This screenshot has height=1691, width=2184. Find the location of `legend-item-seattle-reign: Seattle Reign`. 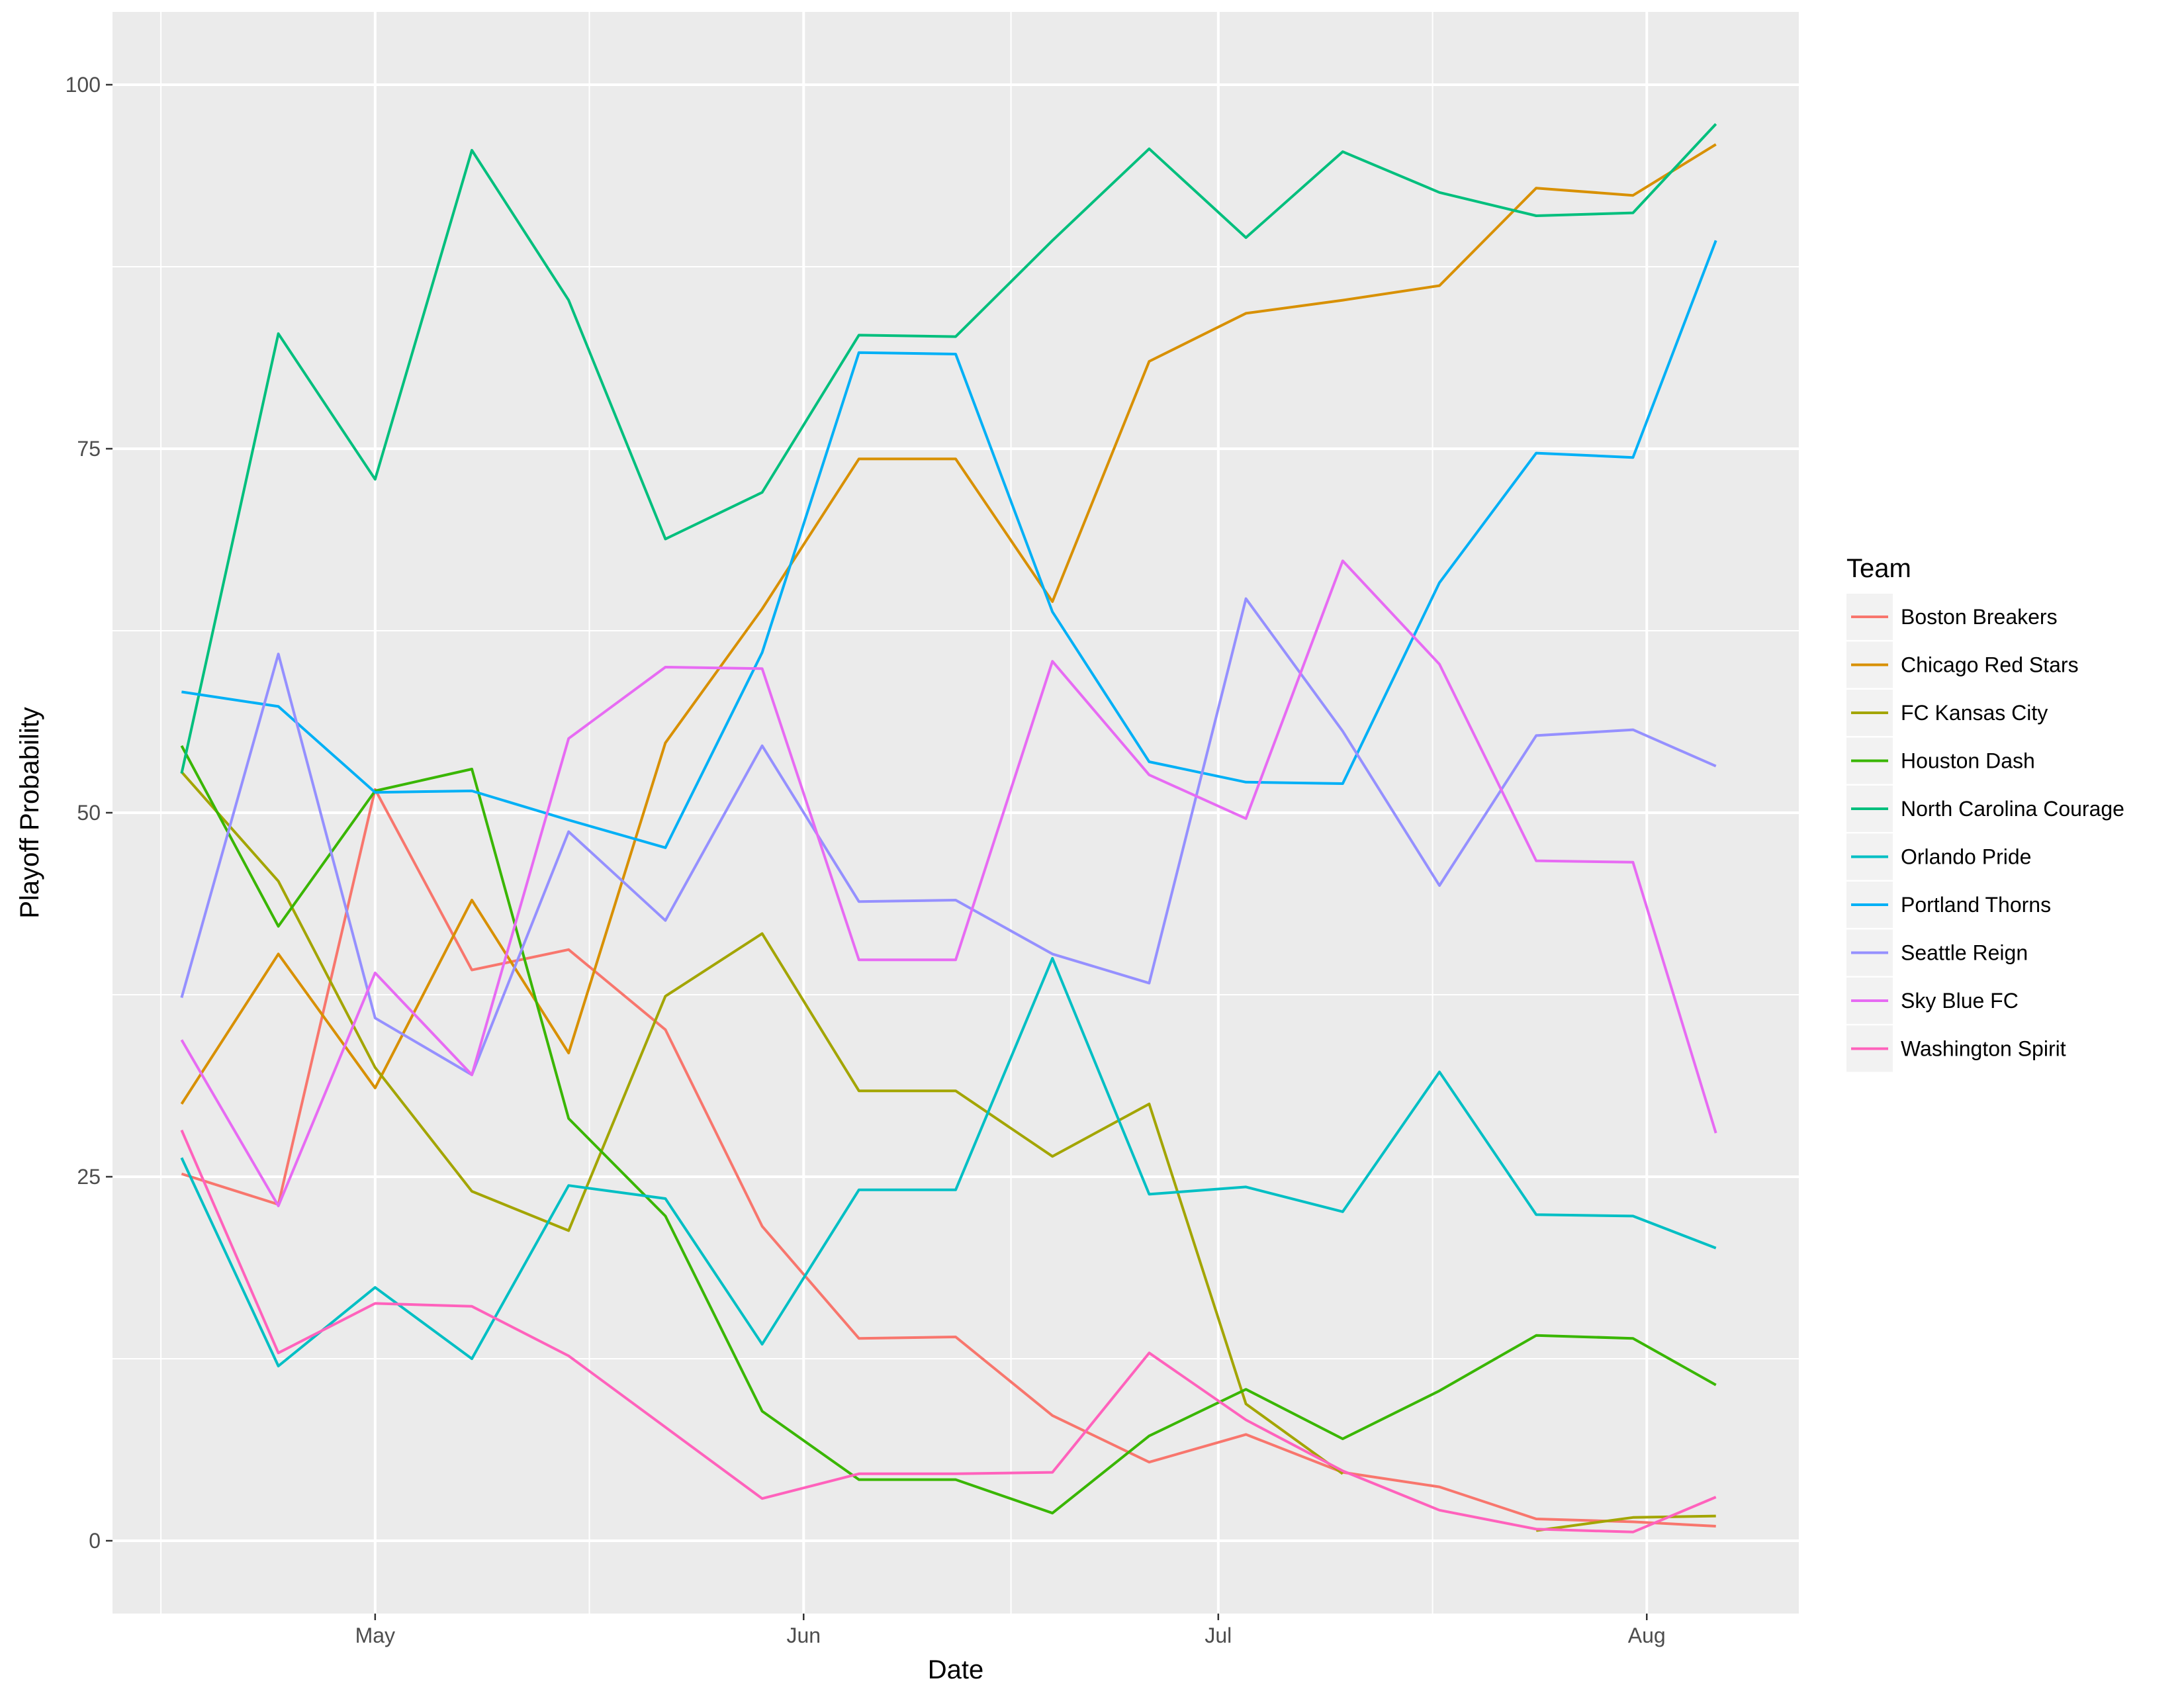

legend-item-seattle-reign: Seattle Reign is located at coordinates (1937, 953).